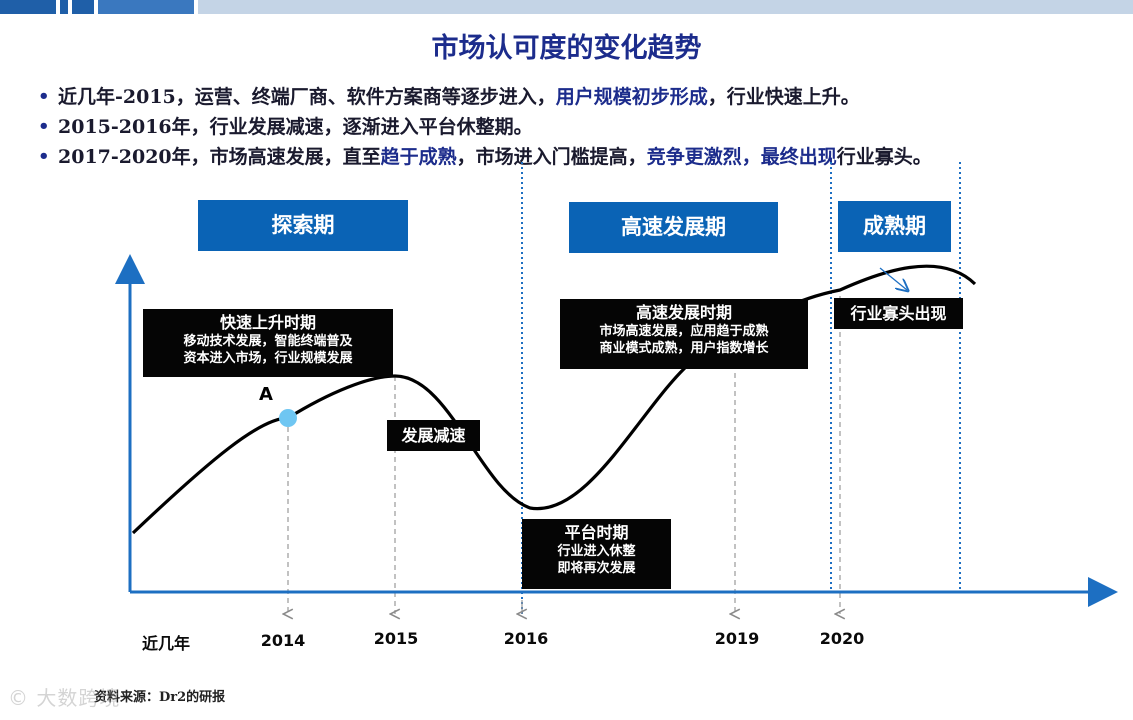 The width and height of the screenshot is (1133, 720). What do you see at coordinates (673, 227) in the screenshot?
I see `phase-growth-label: 高速发展期` at bounding box center [673, 227].